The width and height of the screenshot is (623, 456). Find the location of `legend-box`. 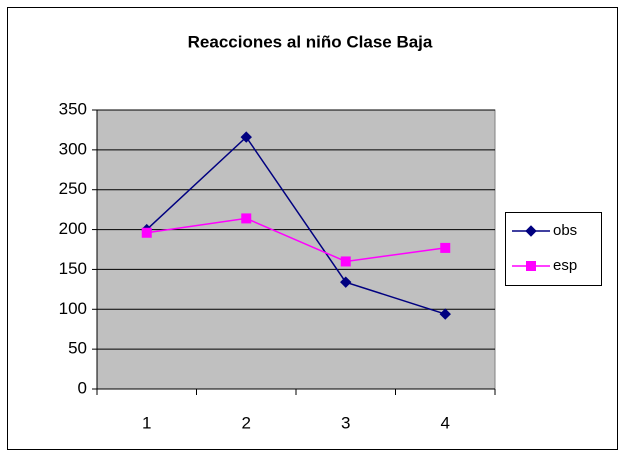

legend-box is located at coordinates (553, 249).